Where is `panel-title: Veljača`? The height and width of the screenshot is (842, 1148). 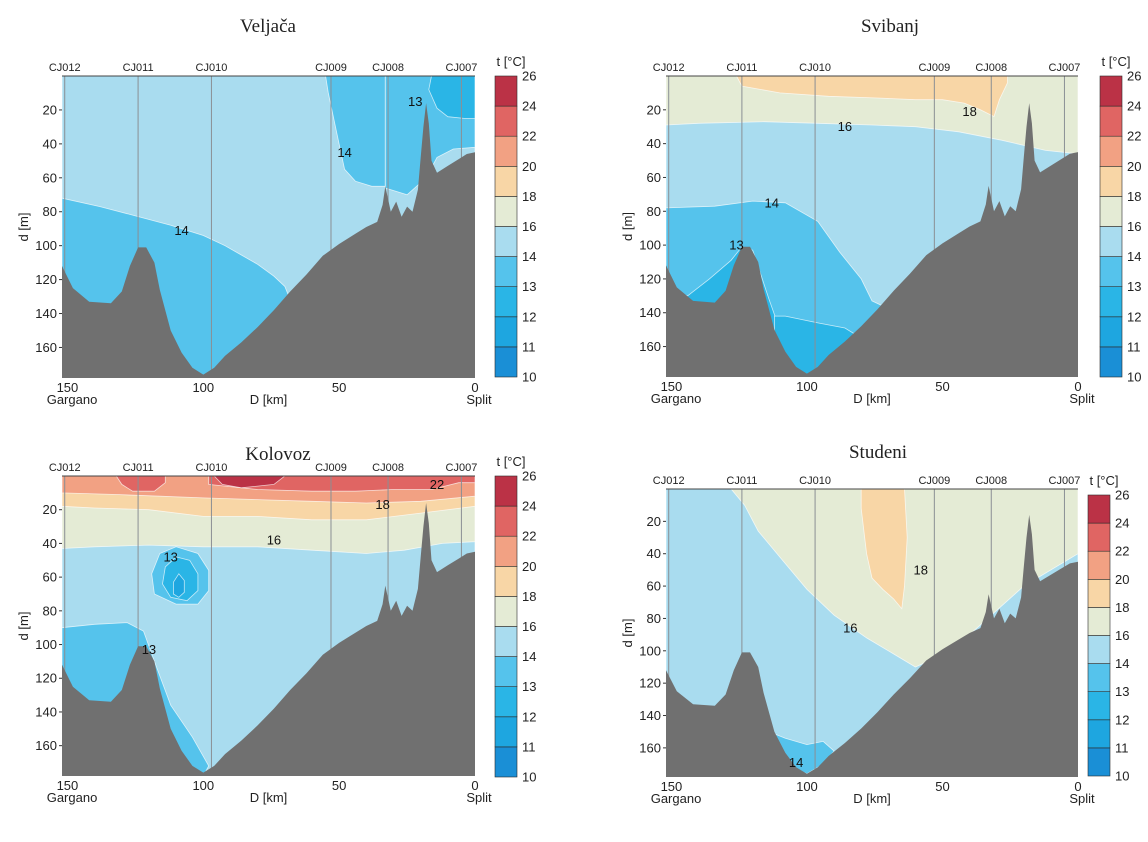 panel-title: Veljača is located at coordinates (268, 26).